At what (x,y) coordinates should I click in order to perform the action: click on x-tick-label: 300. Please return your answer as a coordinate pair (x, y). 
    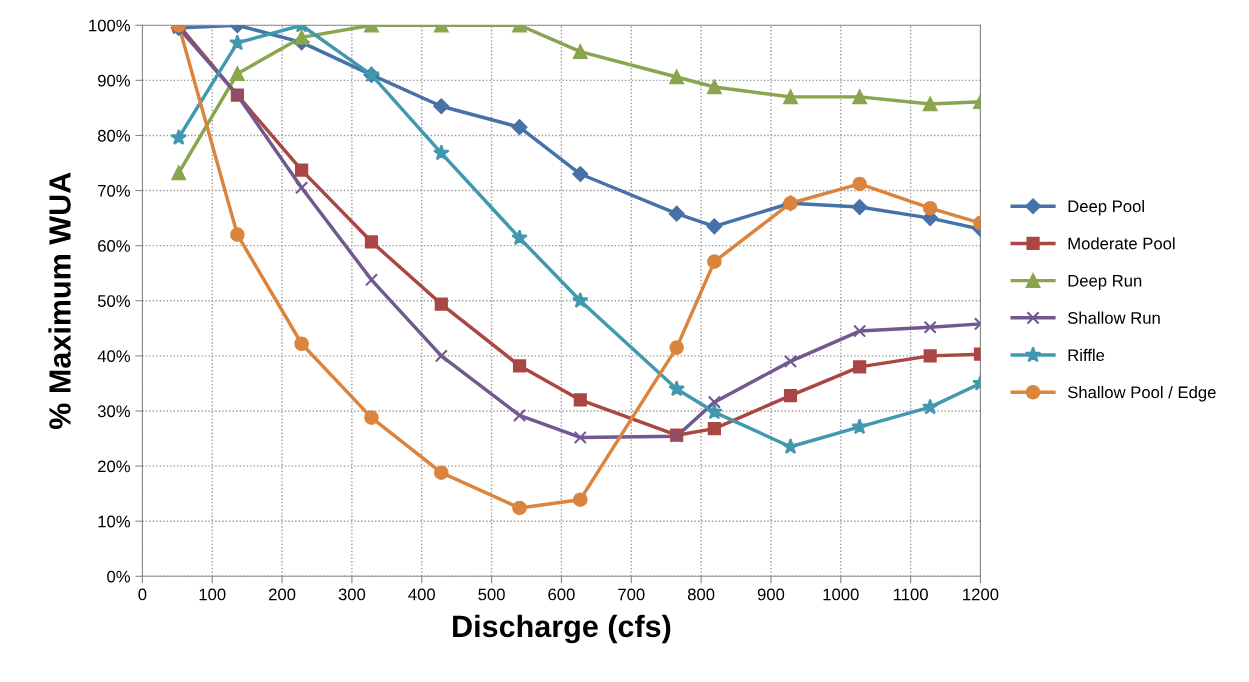
    Looking at the image, I should click on (352, 594).